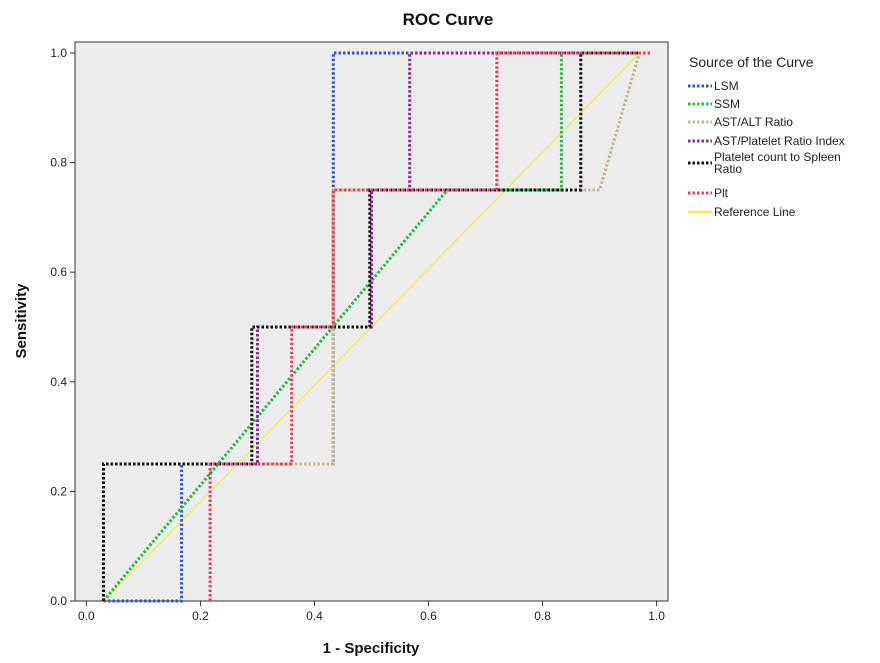 The image size is (880, 663). I want to click on x-axis-title: 1 - Specificity, so click(371, 648).